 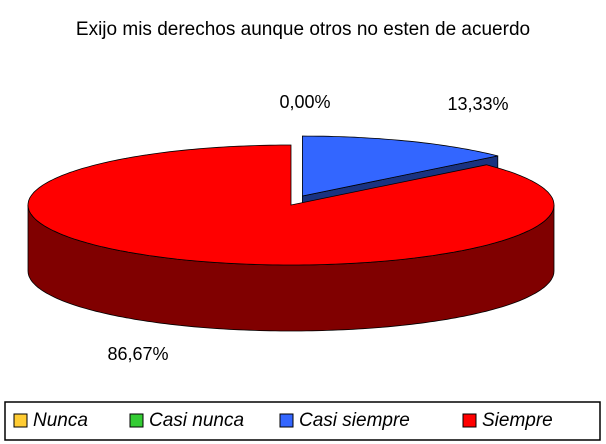 I want to click on slice, so click(x=400, y=166).